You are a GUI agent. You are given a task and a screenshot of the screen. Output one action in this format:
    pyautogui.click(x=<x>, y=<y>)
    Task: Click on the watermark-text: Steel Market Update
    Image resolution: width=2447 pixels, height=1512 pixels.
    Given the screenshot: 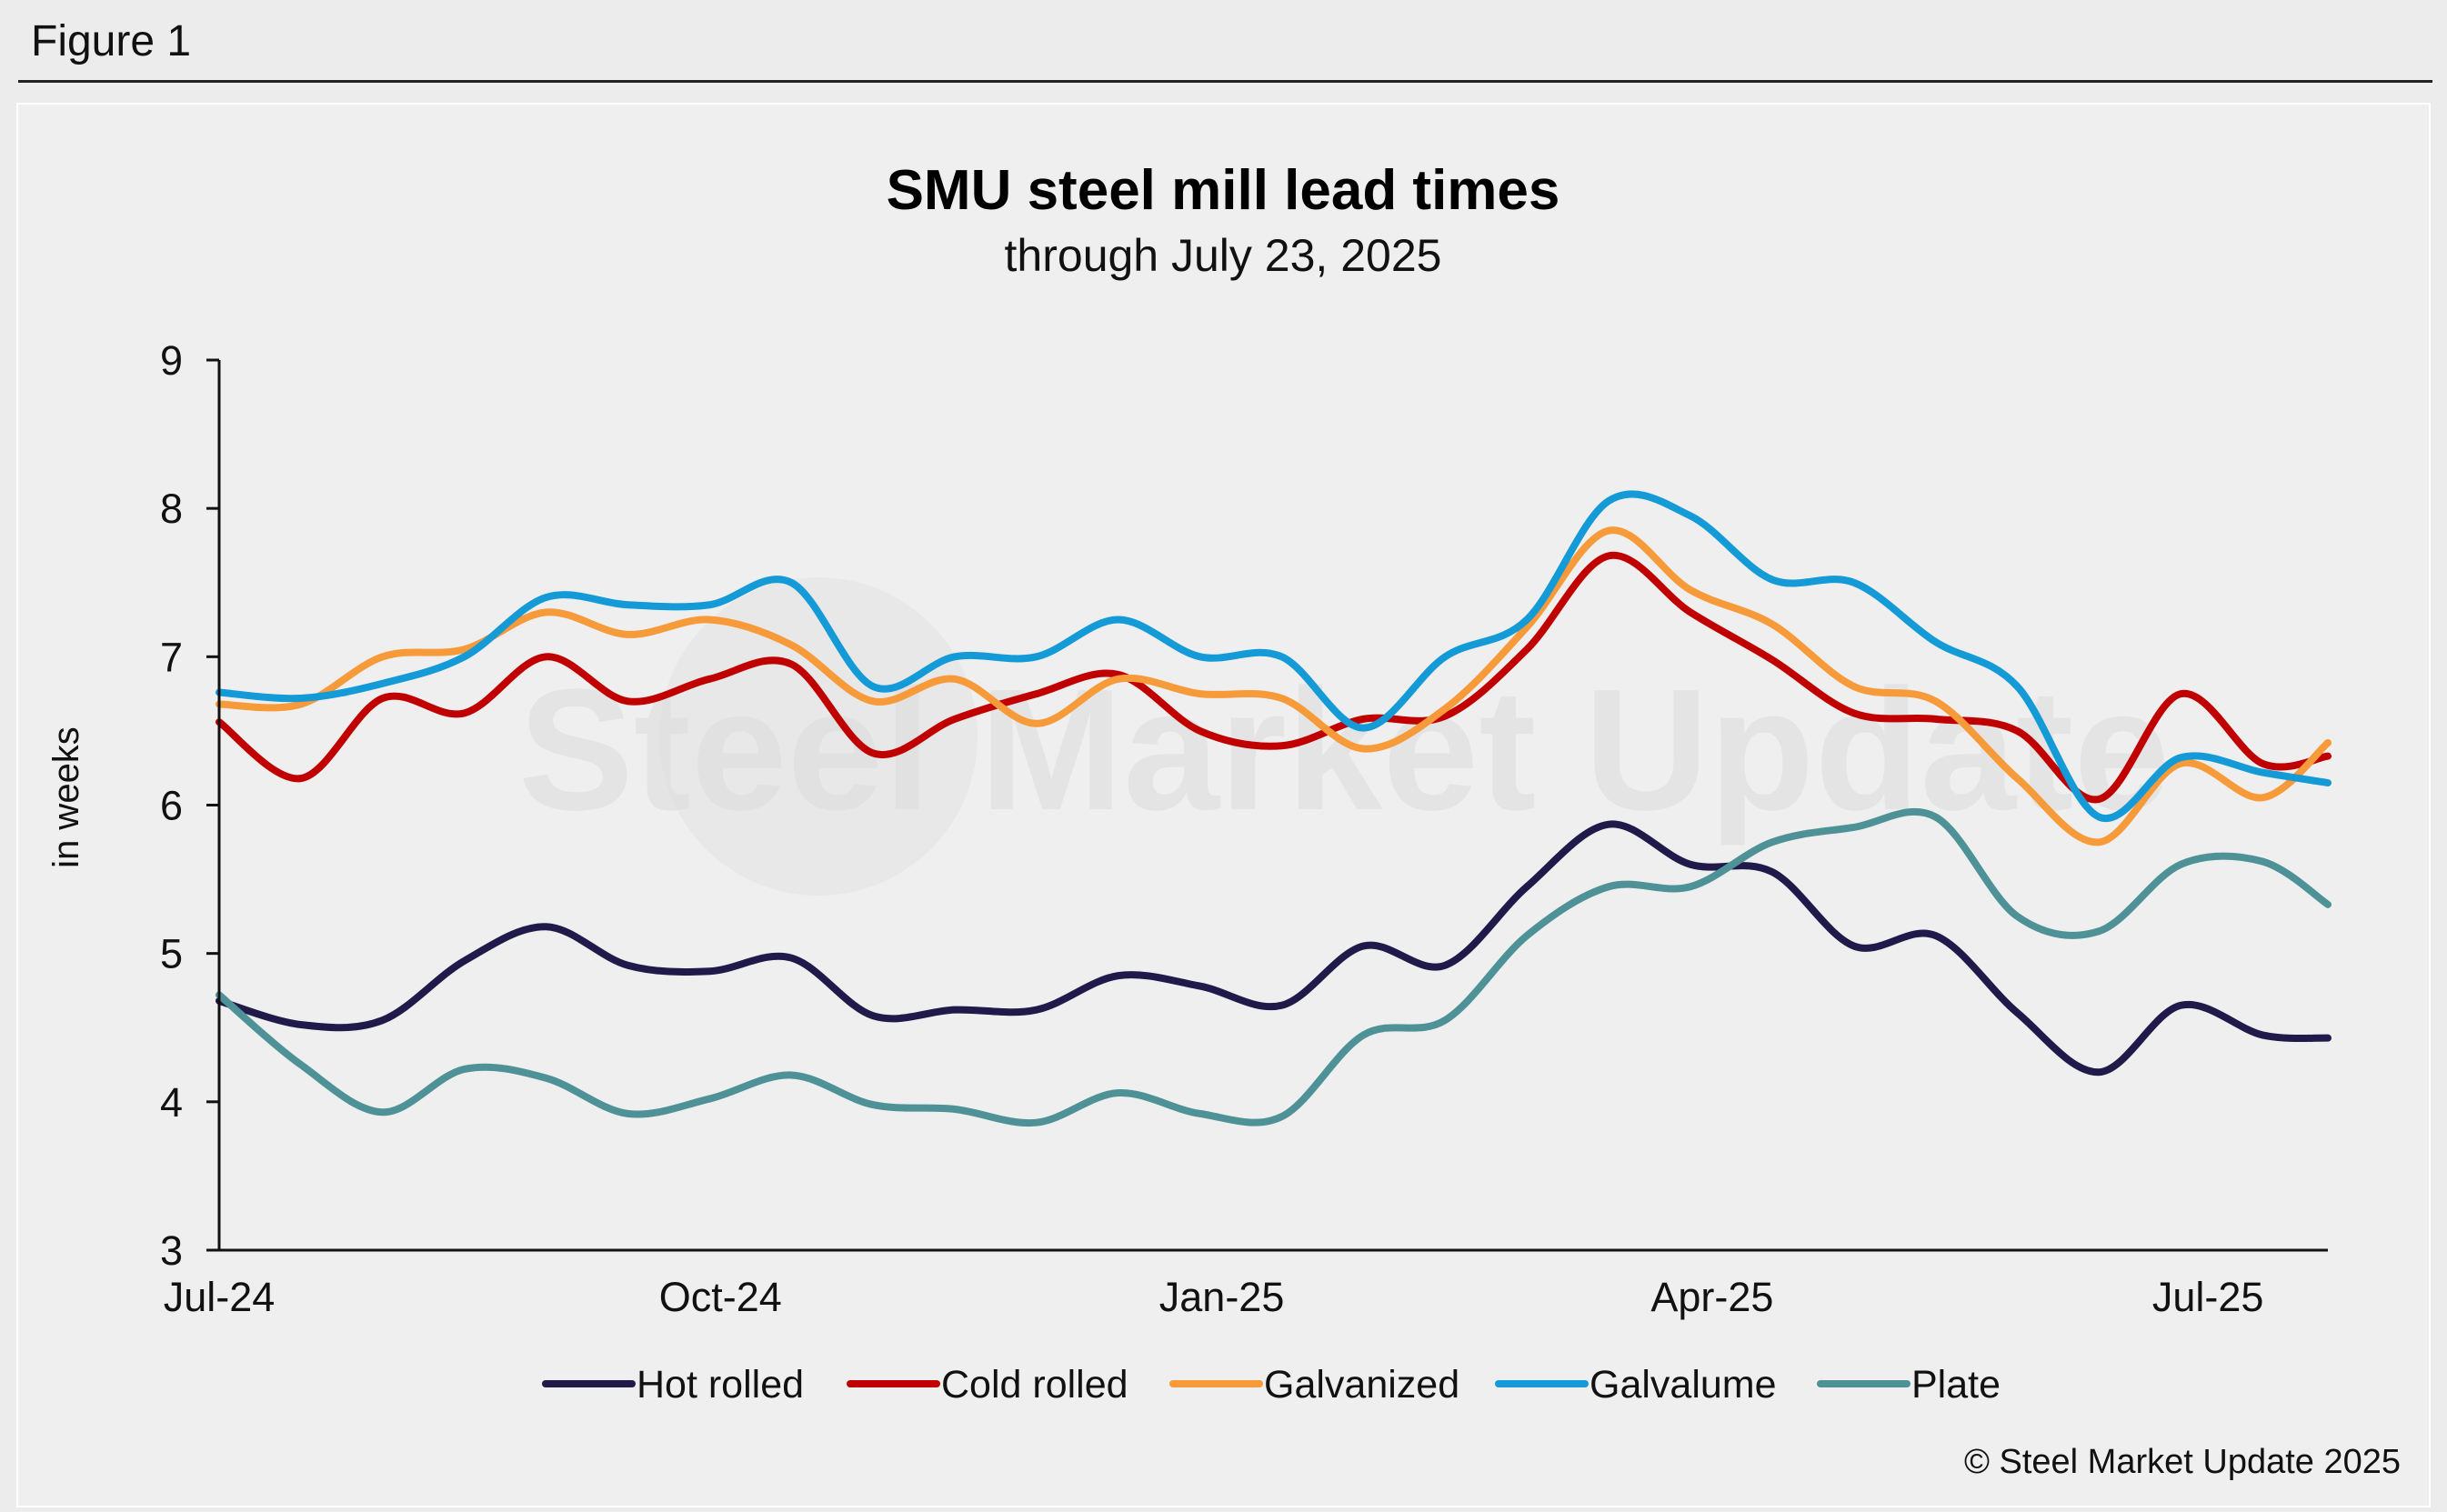 What is the action you would take?
    pyautogui.click(x=1344, y=750)
    